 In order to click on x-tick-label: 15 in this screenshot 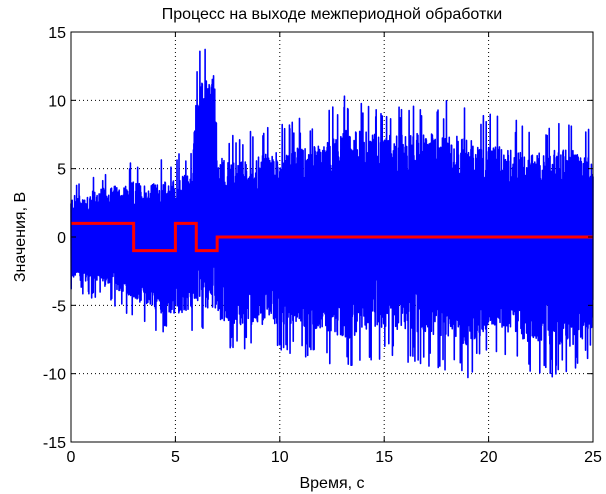, I will do `click(384, 457)`.